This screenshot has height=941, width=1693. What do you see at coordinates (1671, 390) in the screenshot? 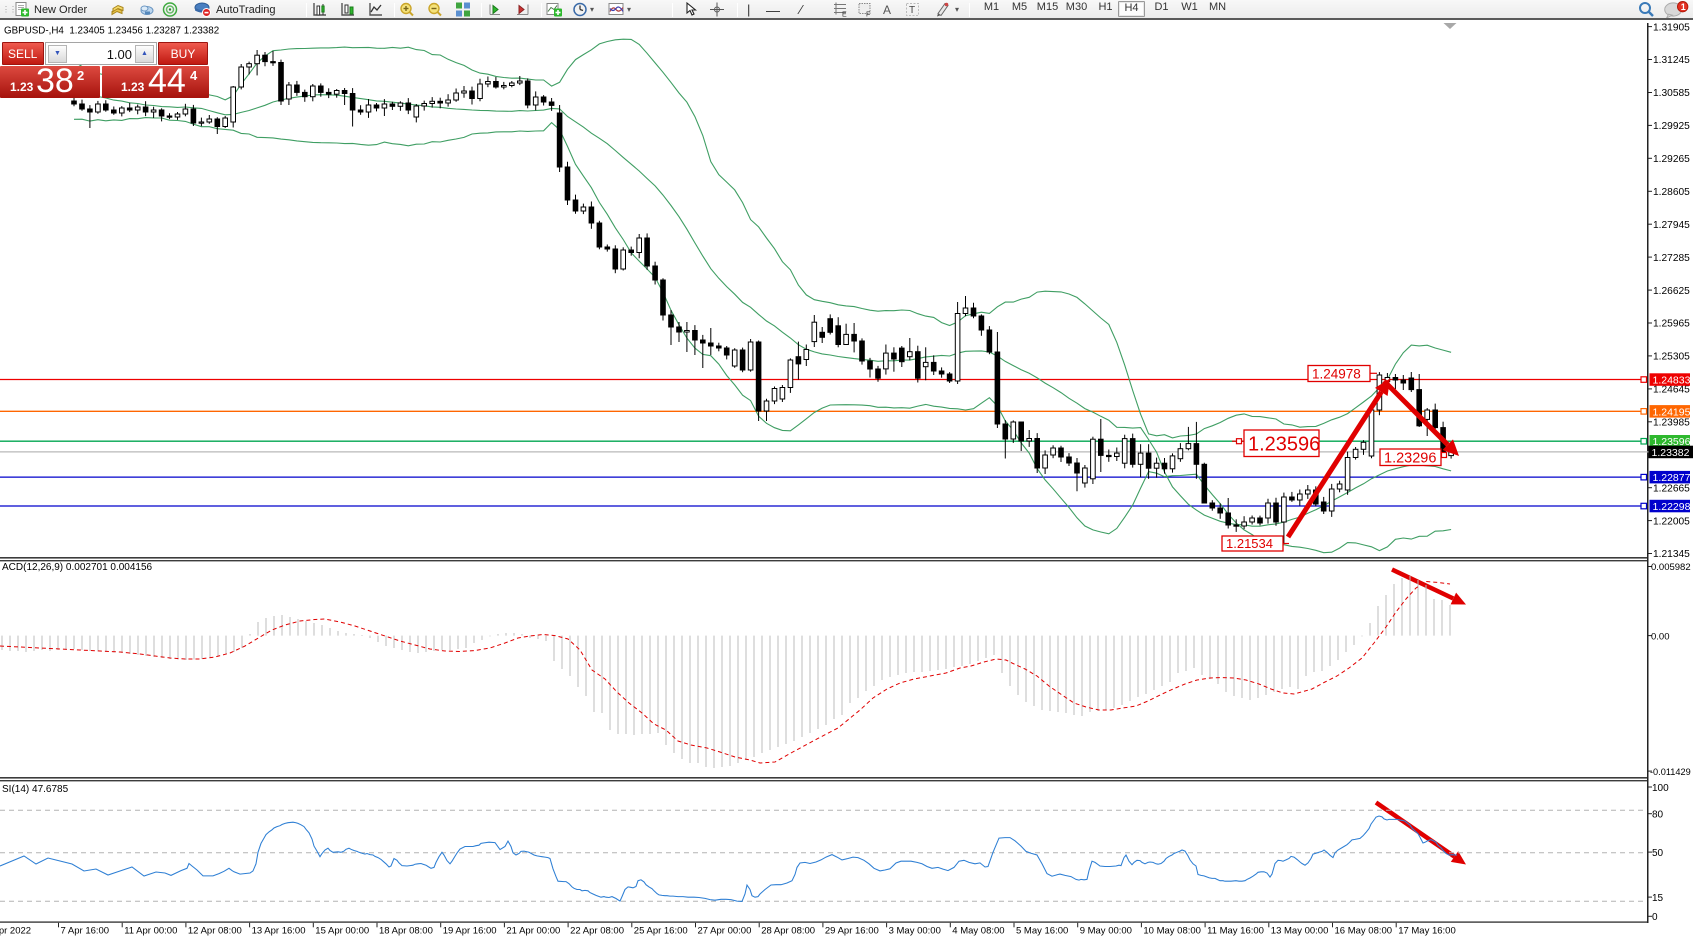
I see `svg-text: 1.24645` at bounding box center [1671, 390].